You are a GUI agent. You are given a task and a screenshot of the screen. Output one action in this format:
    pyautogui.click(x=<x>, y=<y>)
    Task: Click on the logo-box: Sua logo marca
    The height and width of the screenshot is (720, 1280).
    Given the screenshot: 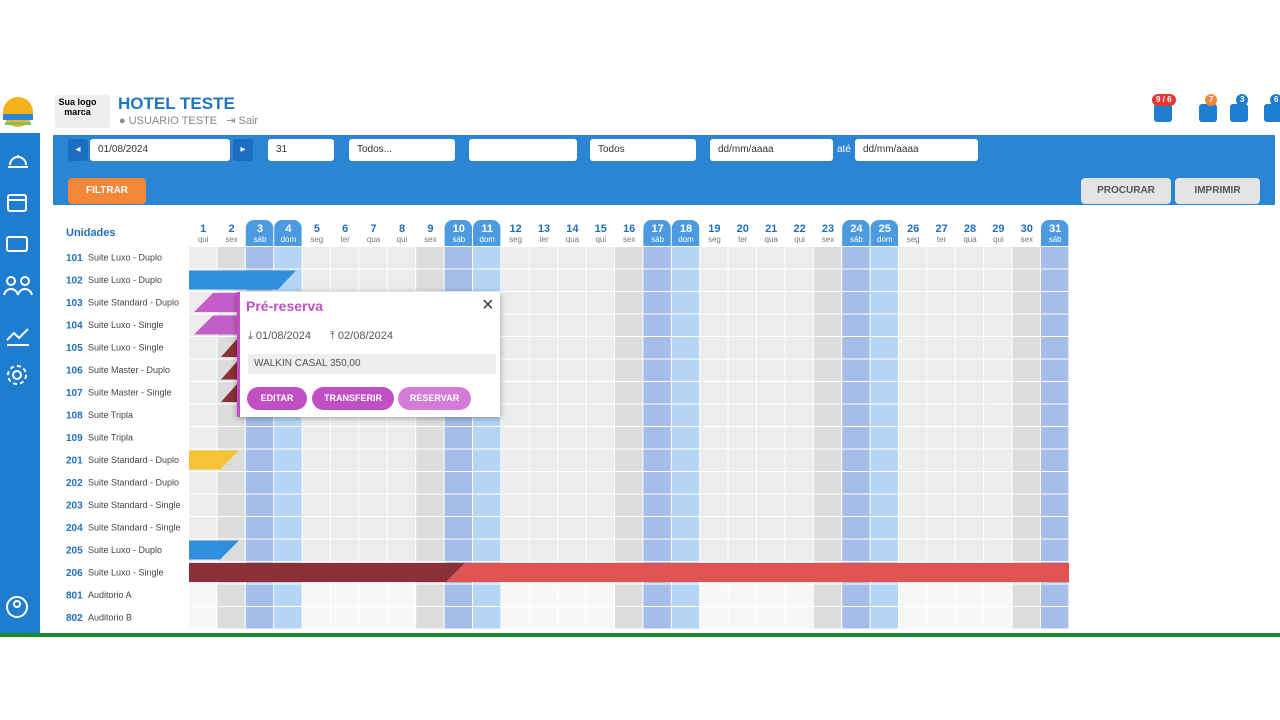 What is the action you would take?
    pyautogui.click(x=82, y=111)
    